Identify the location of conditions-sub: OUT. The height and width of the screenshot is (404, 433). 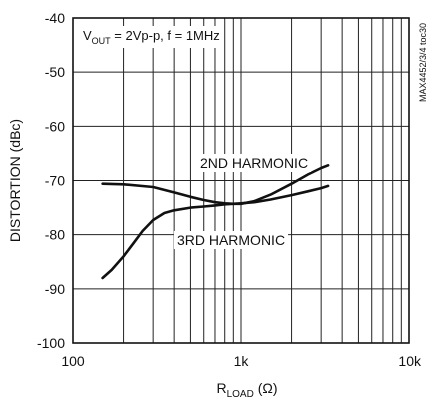
(102, 41).